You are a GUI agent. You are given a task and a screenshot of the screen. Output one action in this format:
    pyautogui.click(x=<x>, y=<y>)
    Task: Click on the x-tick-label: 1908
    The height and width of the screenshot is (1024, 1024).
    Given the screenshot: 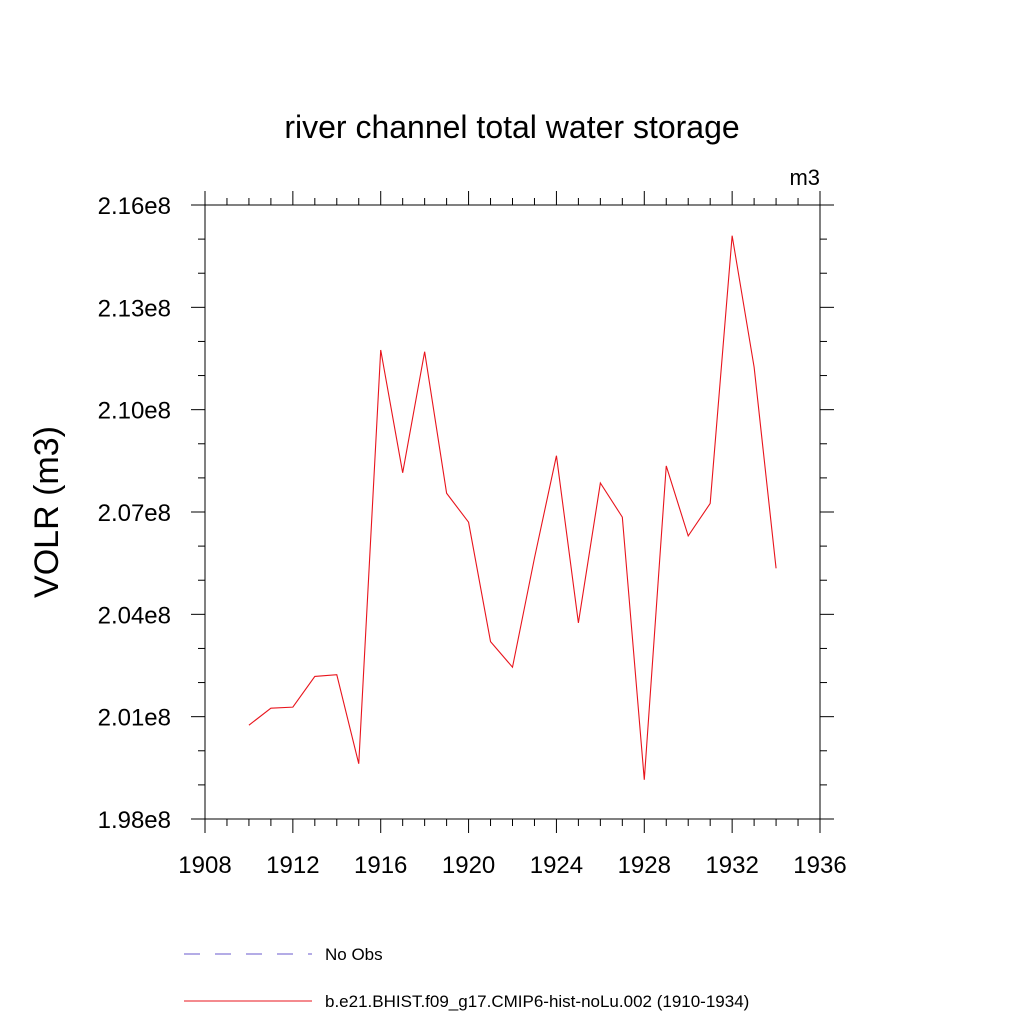 What is the action you would take?
    pyautogui.click(x=204, y=865)
    